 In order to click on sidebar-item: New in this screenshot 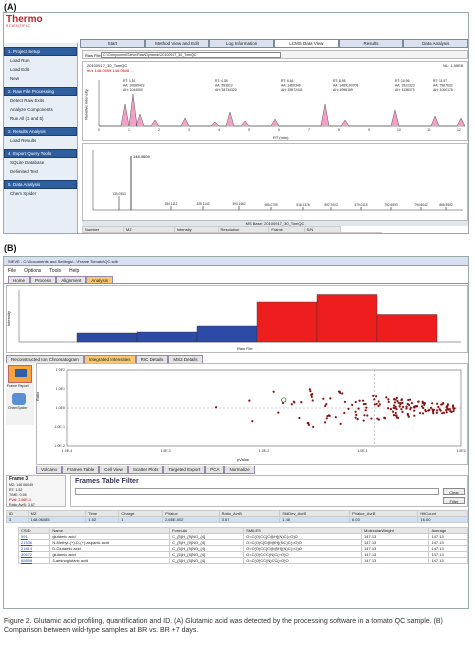, I will do `click(15, 78)`.